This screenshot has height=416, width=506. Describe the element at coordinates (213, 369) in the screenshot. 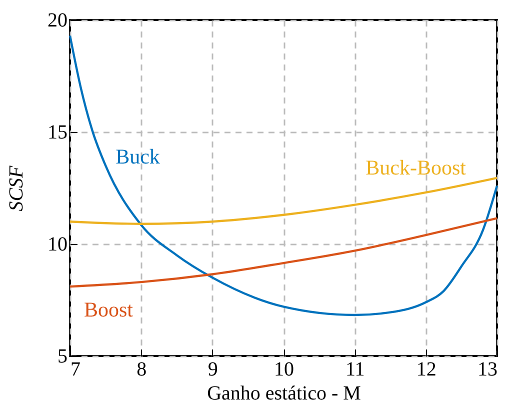

I see `x-tick-label: 9` at that location.